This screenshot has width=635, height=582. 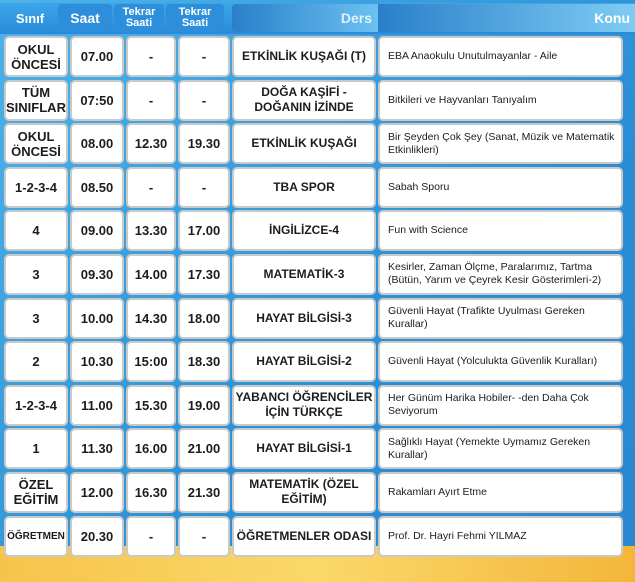 I want to click on cell-tekrar-1: 13.30, so click(x=151, y=231).